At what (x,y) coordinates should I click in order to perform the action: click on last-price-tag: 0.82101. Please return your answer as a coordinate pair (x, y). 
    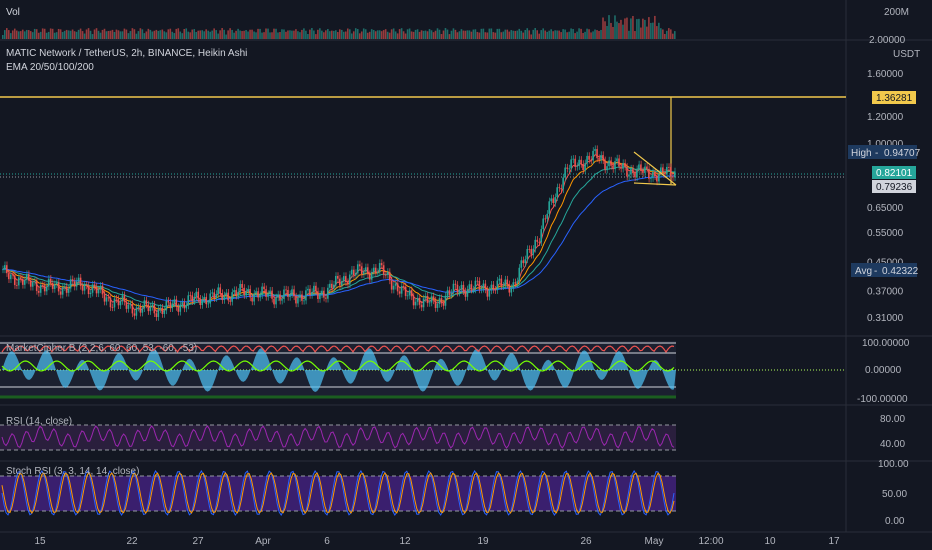
    Looking at the image, I should click on (894, 172).